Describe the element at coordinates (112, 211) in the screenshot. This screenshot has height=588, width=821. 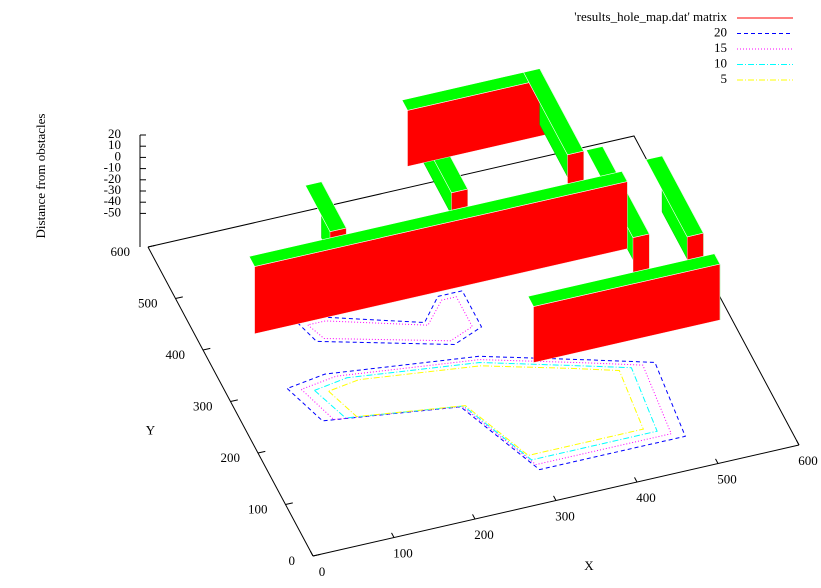
I see `z-tick-label: -50` at that location.